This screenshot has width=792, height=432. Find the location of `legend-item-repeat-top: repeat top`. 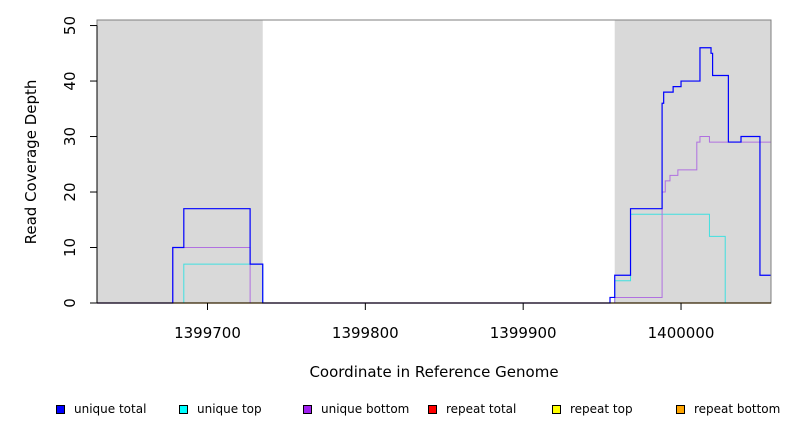

legend-item-repeat-top: repeat top is located at coordinates (592, 409).